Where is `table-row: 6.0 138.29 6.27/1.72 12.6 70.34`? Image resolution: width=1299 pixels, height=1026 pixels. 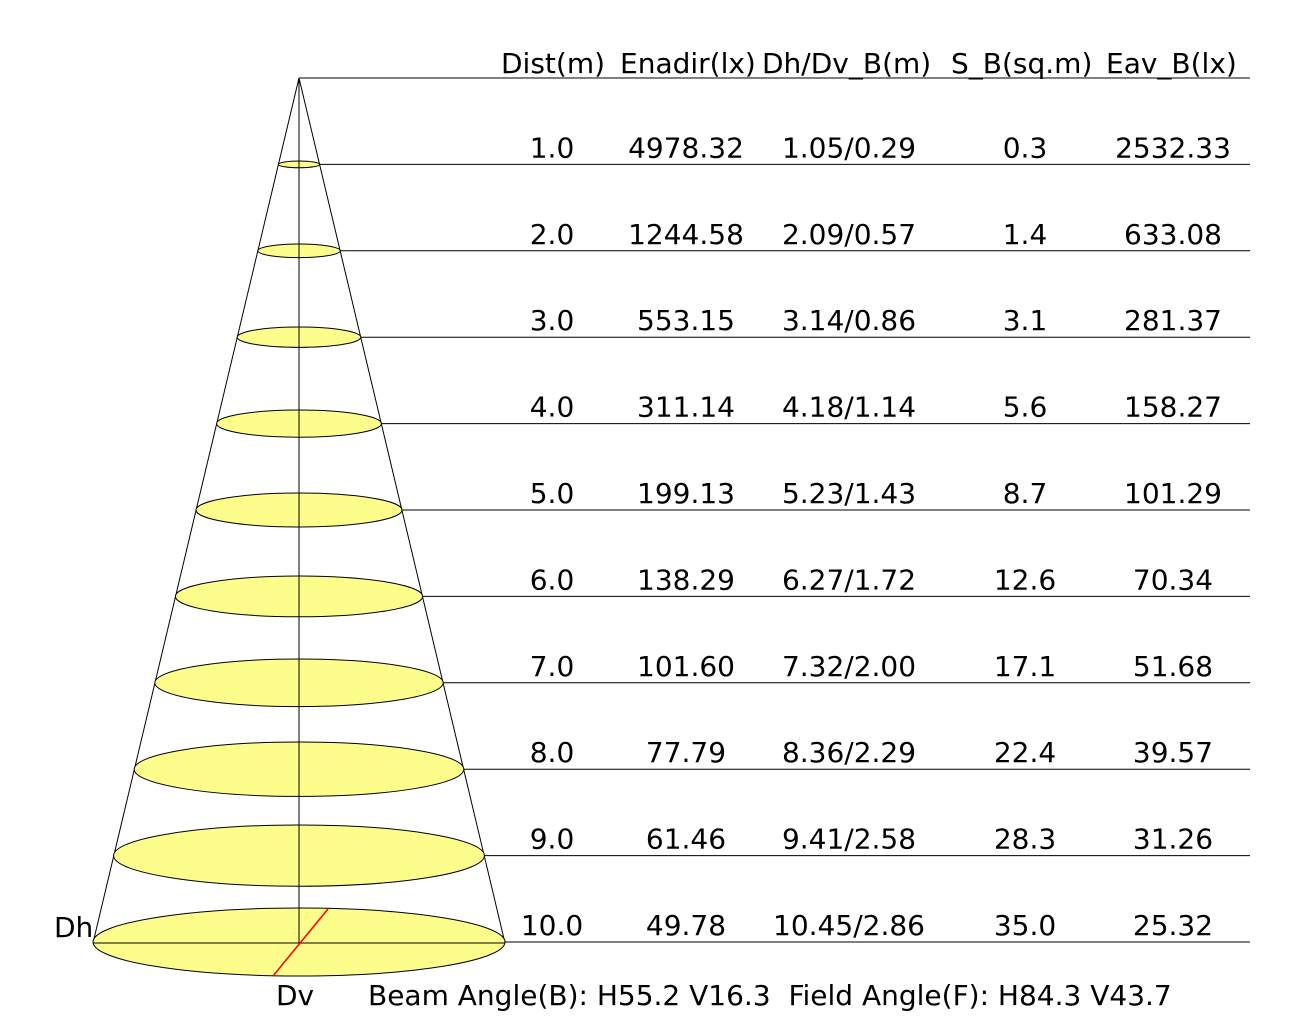 table-row: 6.0 138.29 6.27/1.72 12.6 70.34 is located at coordinates (871, 579).